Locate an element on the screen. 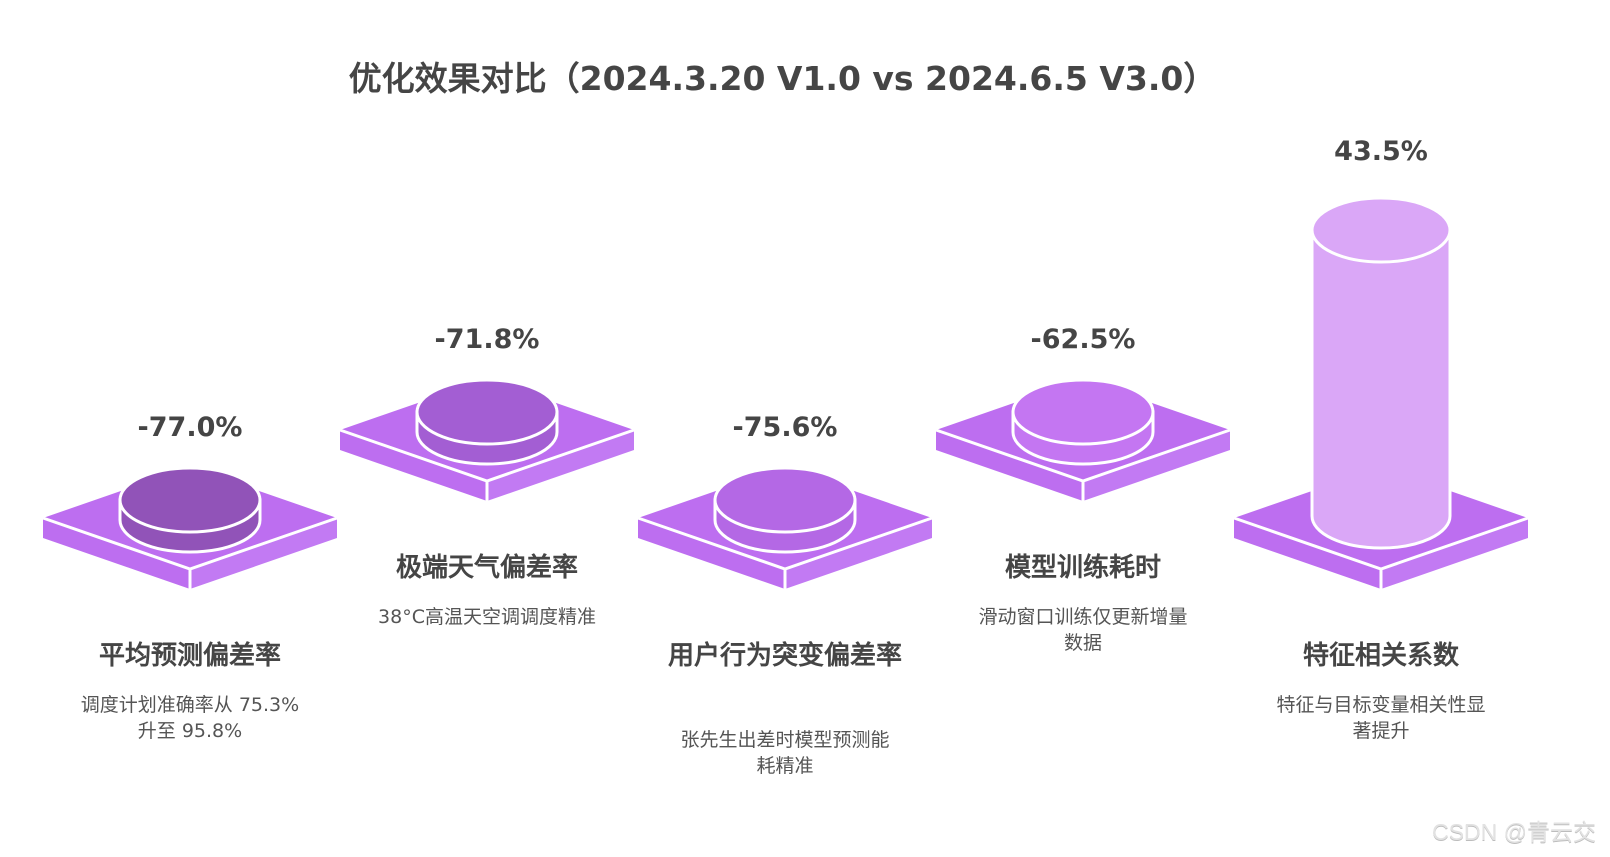  bar-3-label: 用户行为突变偏差率 is located at coordinates (784, 656).